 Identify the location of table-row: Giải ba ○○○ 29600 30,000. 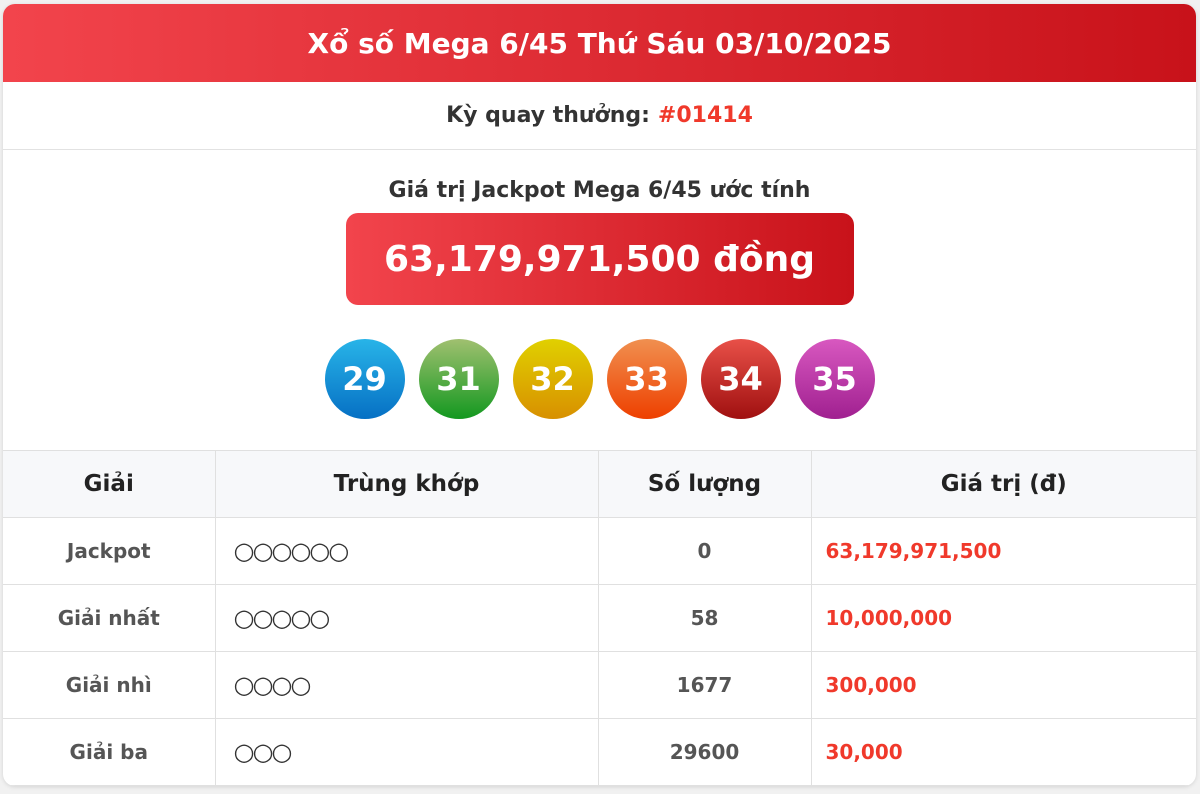
(599, 752).